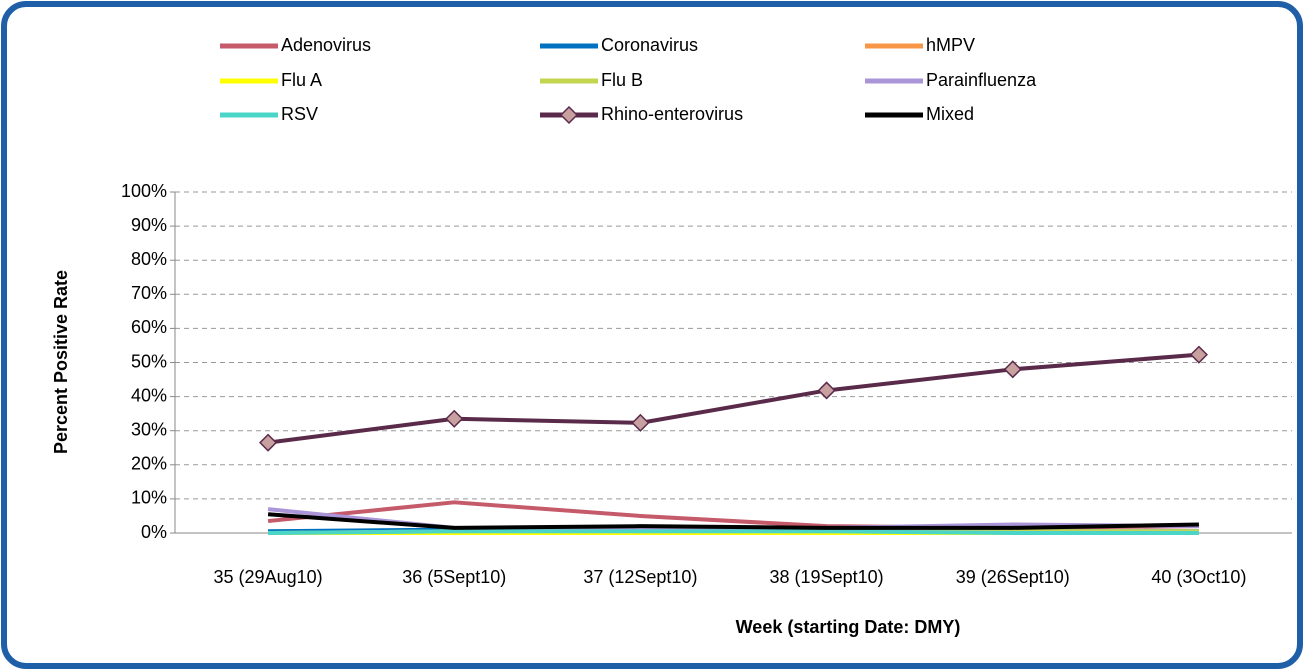 This screenshot has width=1304, height=670. I want to click on legend-label: Rhino-enterovirus, so click(672, 114).